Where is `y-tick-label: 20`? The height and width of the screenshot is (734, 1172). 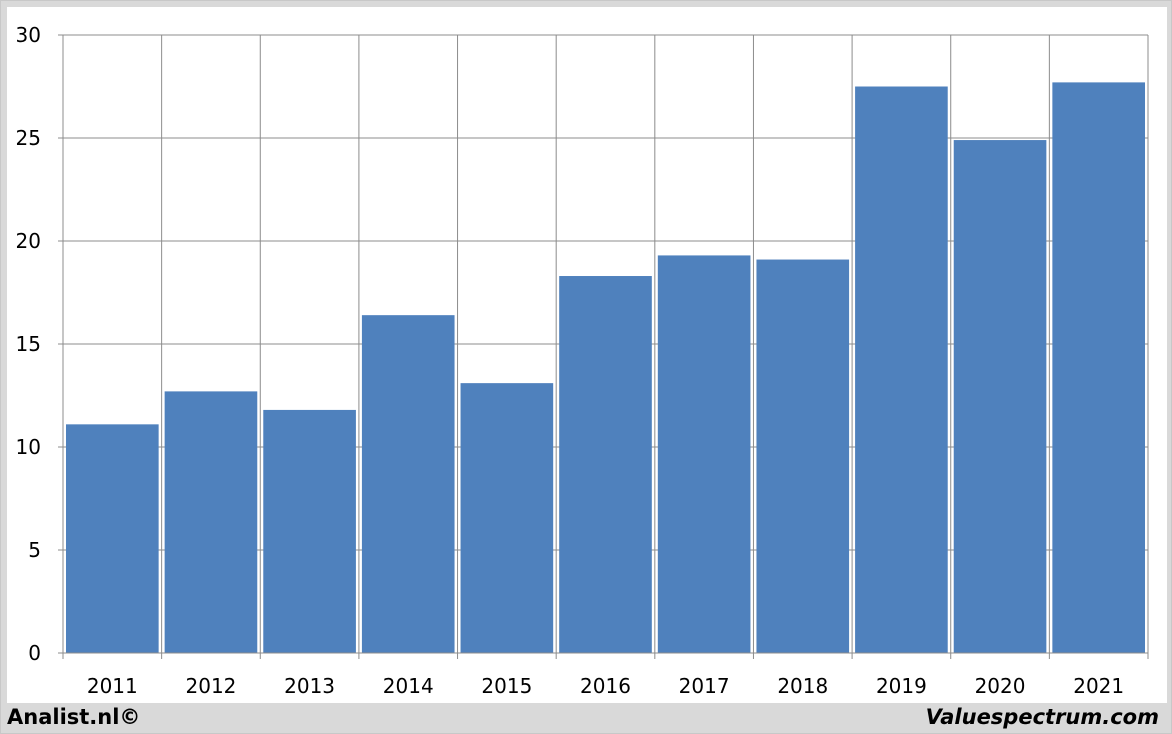
y-tick-label: 20 is located at coordinates (28, 241).